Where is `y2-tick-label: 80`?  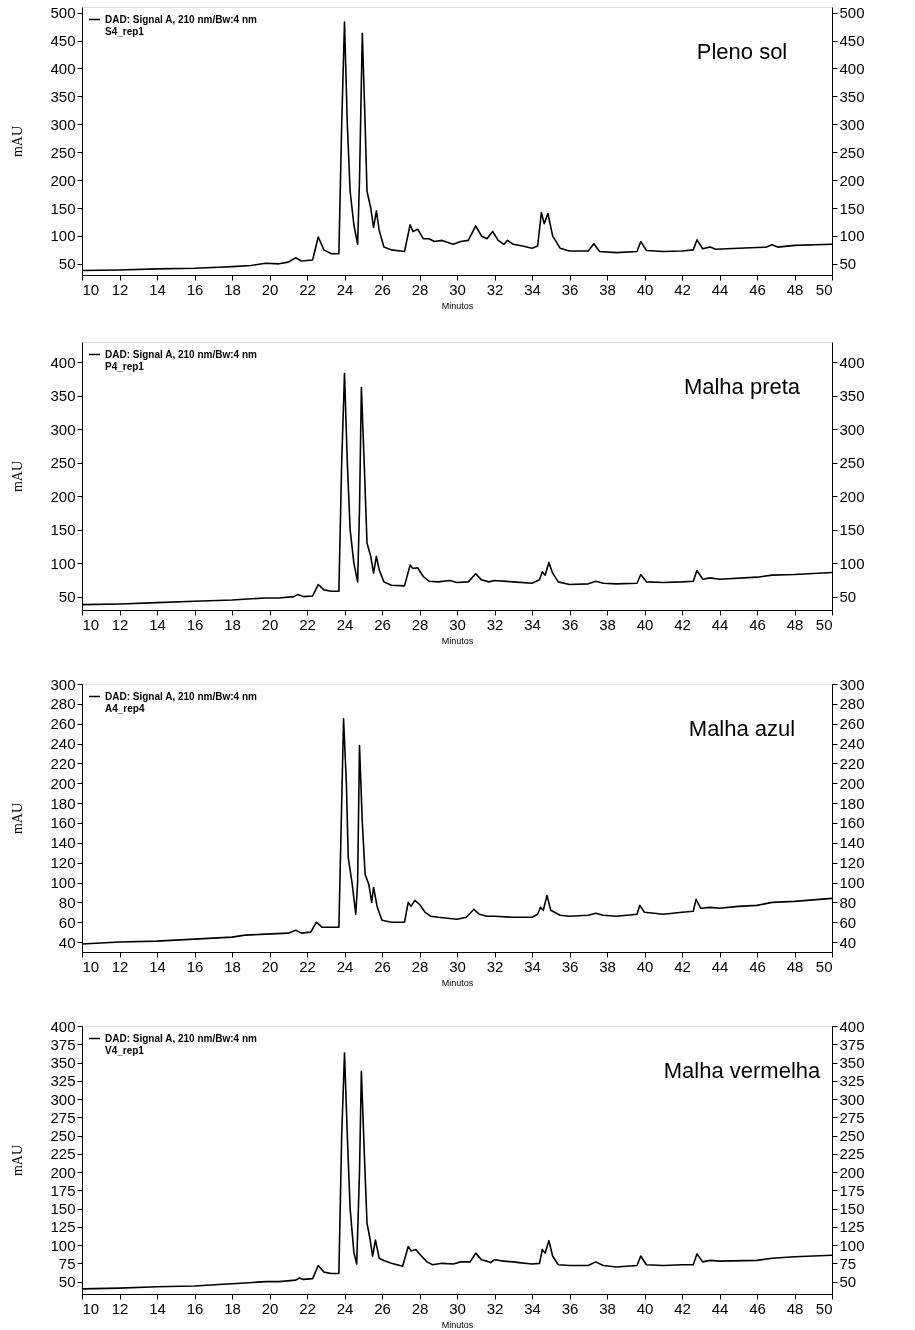 y2-tick-label: 80 is located at coordinates (848, 902).